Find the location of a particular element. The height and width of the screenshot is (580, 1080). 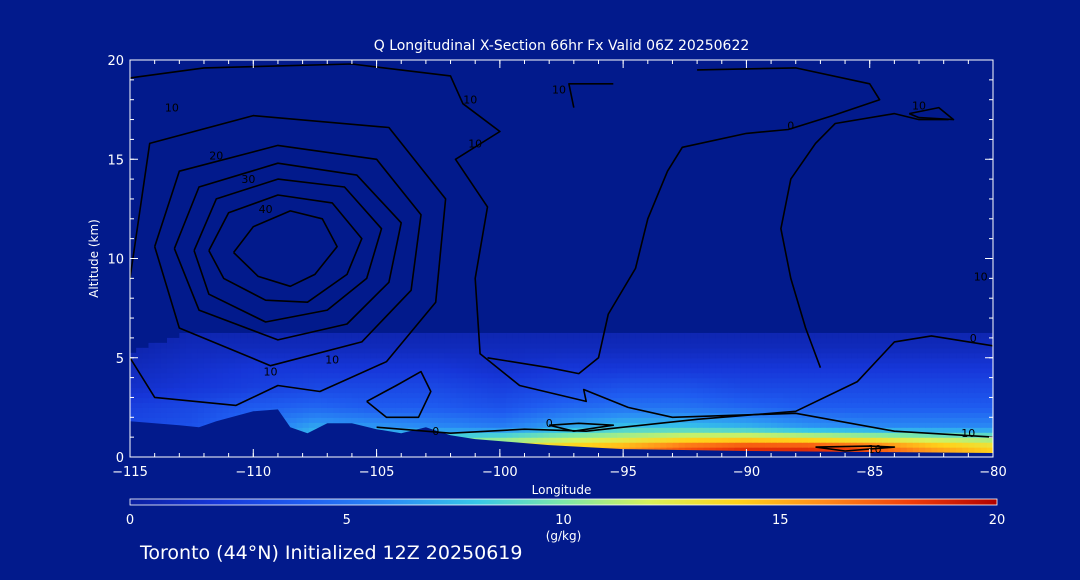

colorbar-ticks: 0 5 10 15 20 is located at coordinates (565, 520).